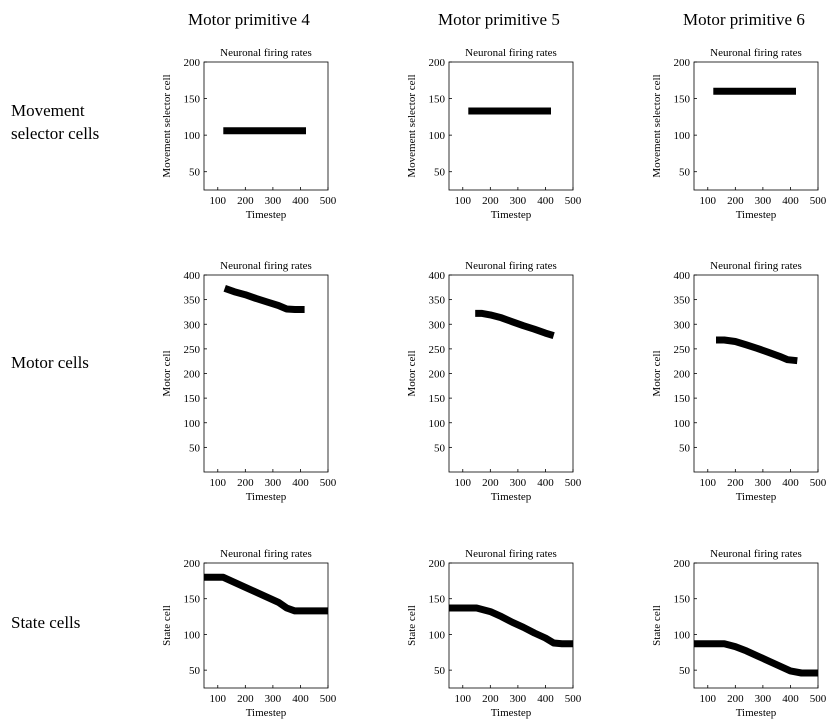  I want to click on y-axis-label: State cell, so click(657, 625).